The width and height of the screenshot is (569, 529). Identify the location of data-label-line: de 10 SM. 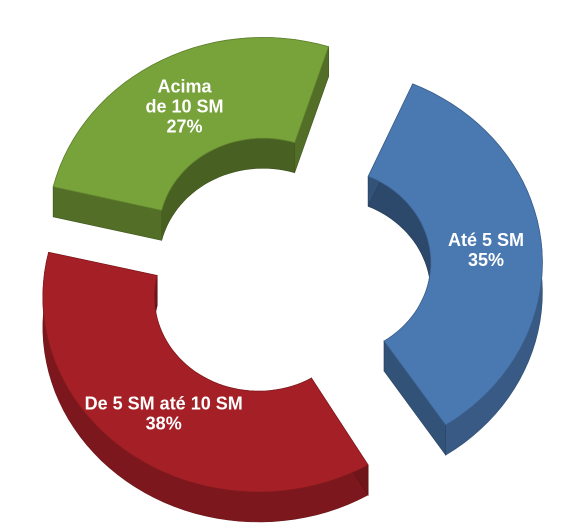
(184, 107).